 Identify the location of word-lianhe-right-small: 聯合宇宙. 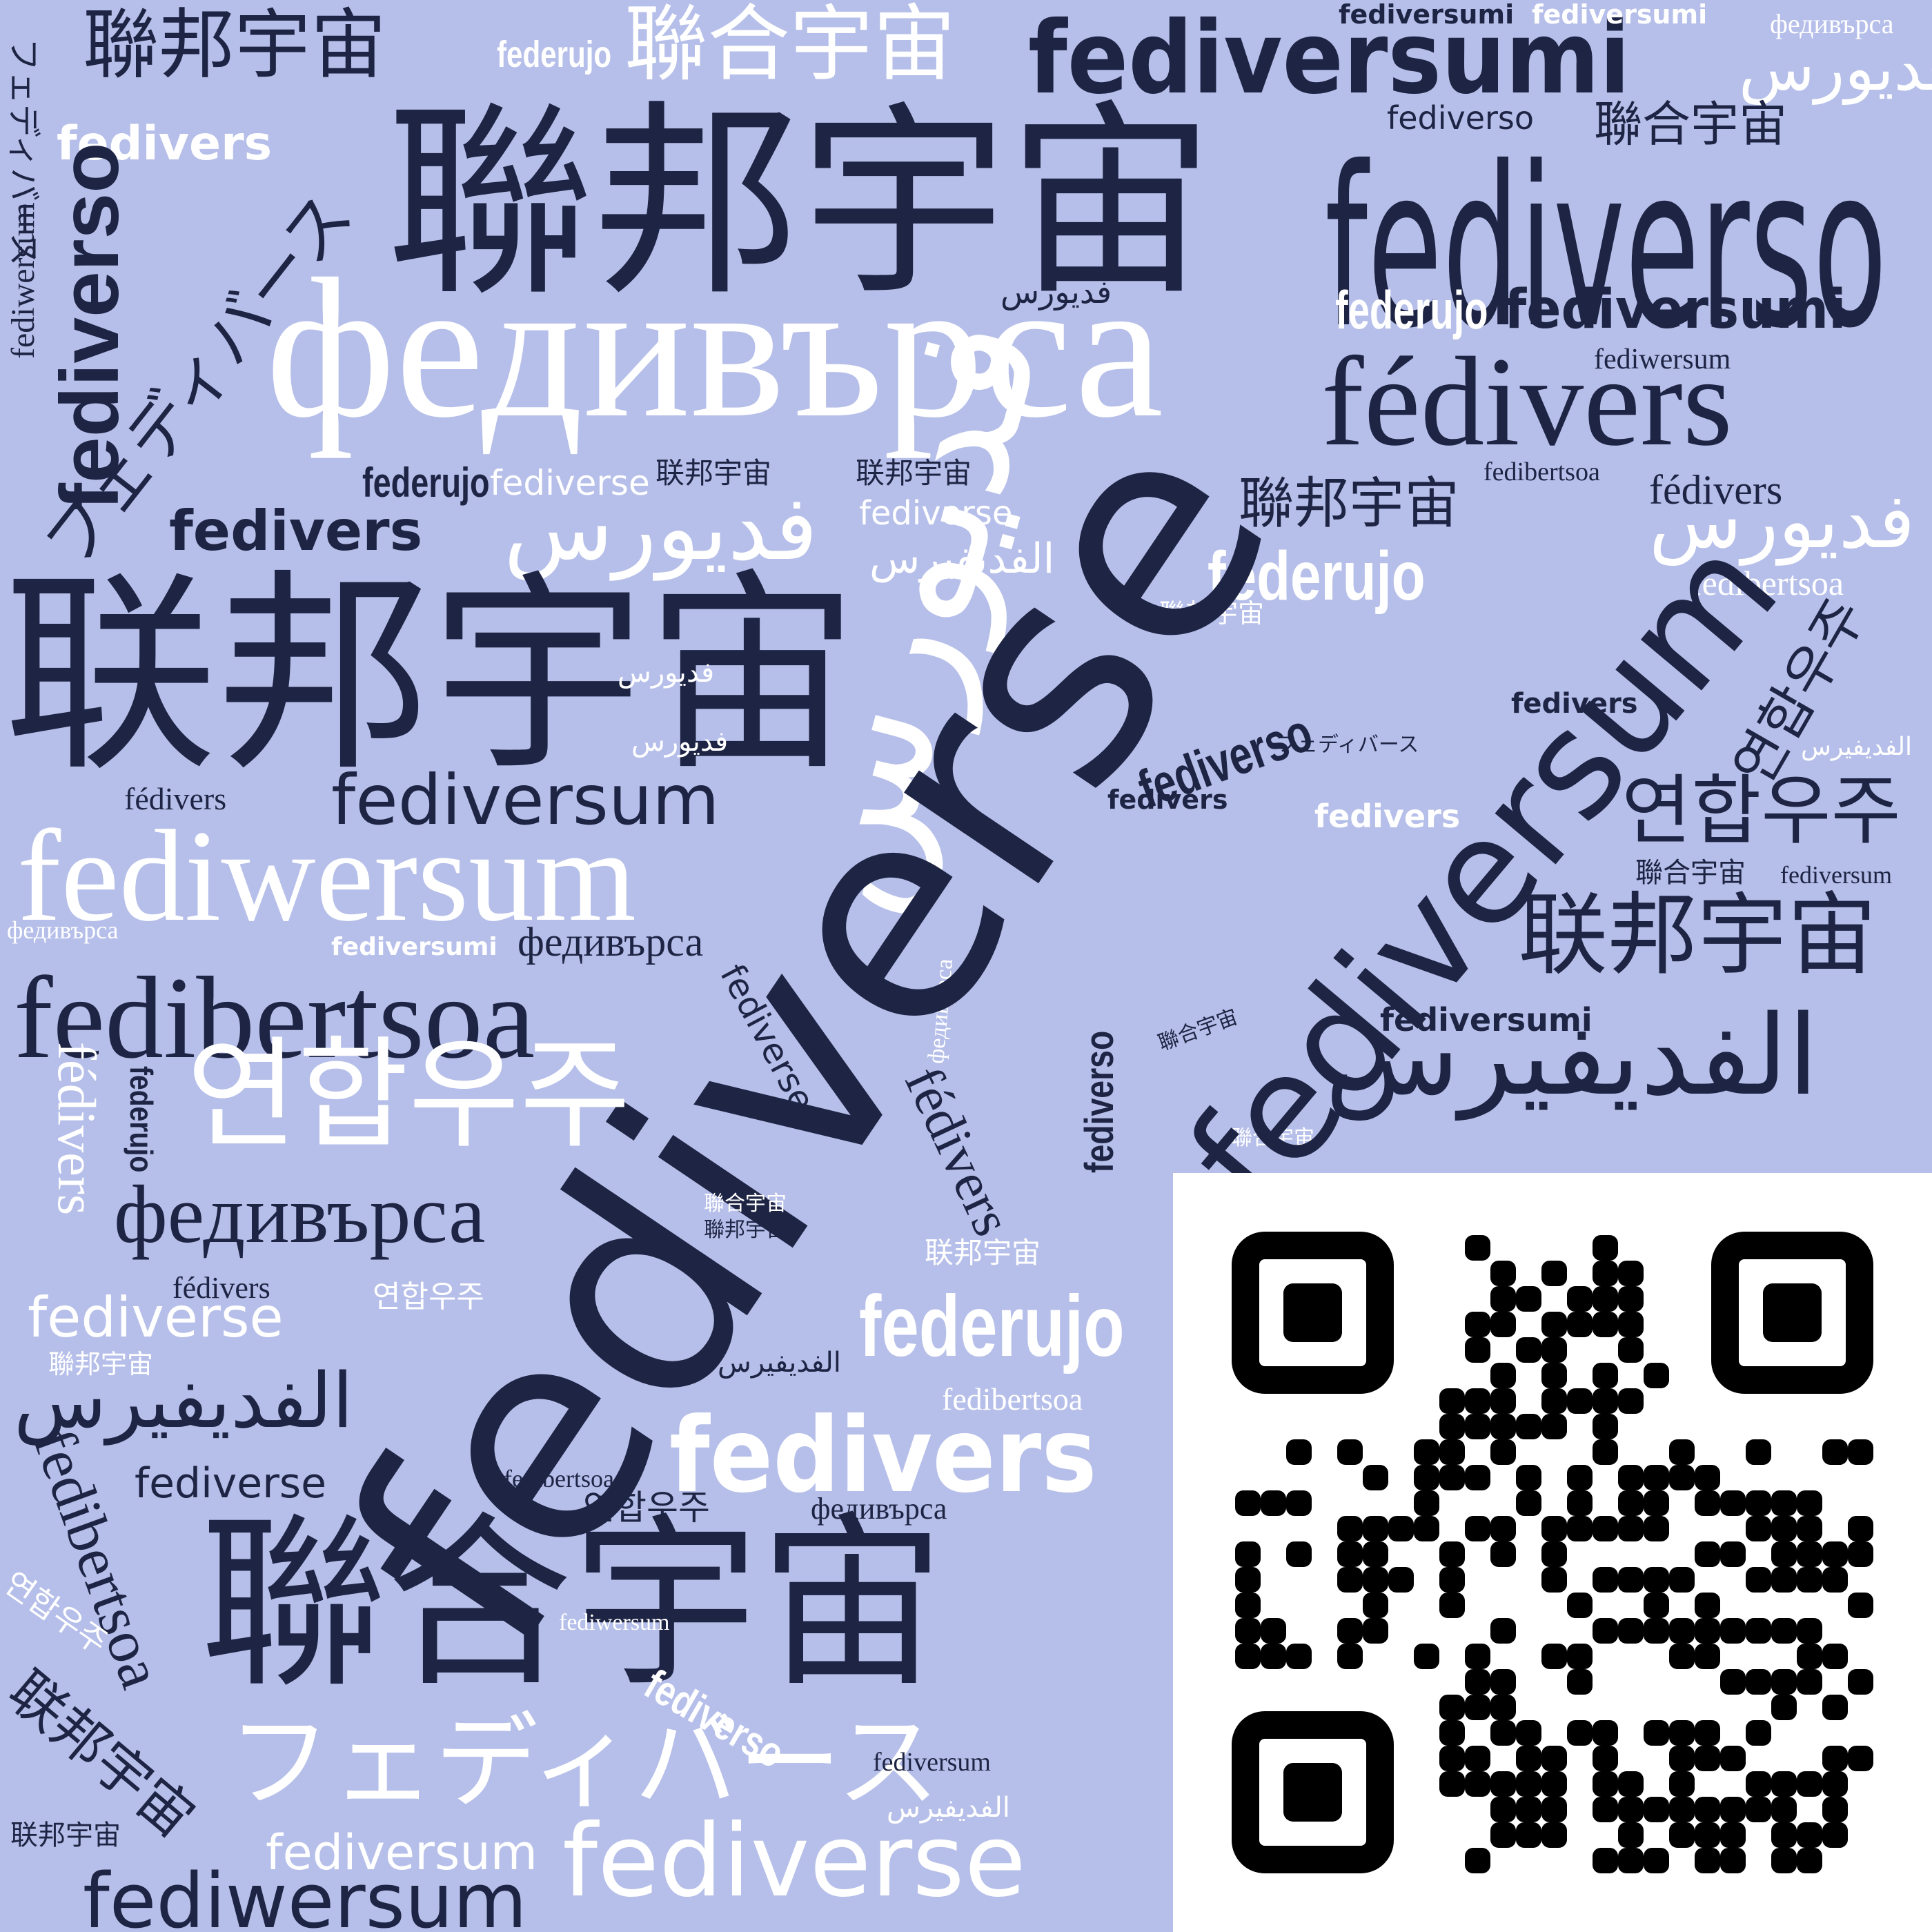
(1690, 124).